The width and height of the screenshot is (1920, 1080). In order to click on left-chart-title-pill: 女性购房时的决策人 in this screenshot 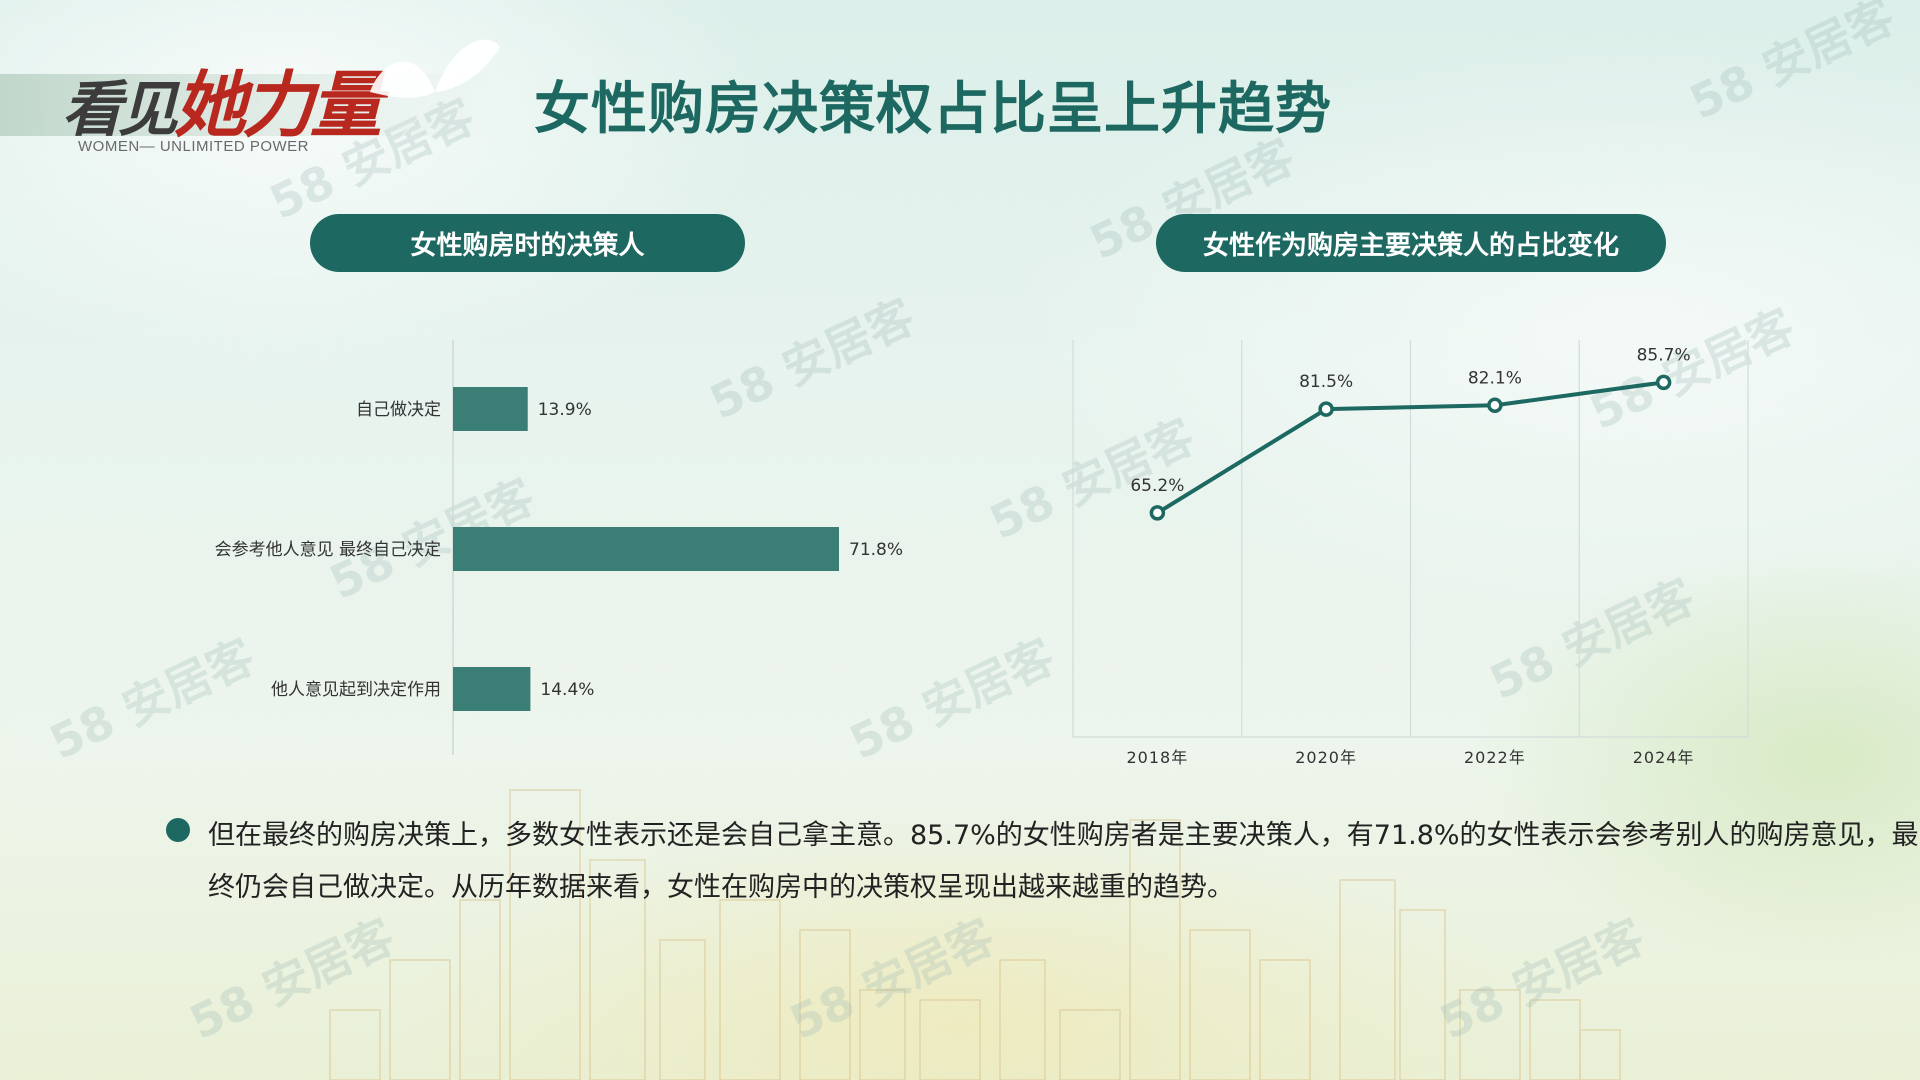, I will do `click(527, 243)`.